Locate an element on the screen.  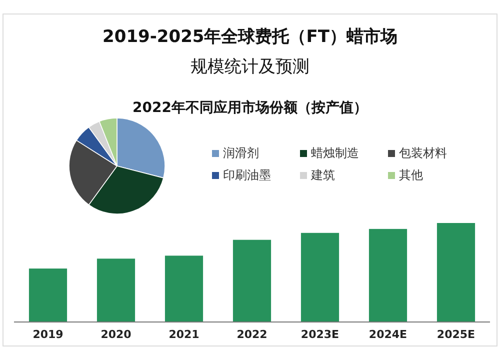
x-tick-label: 2020 is located at coordinates (116, 334).